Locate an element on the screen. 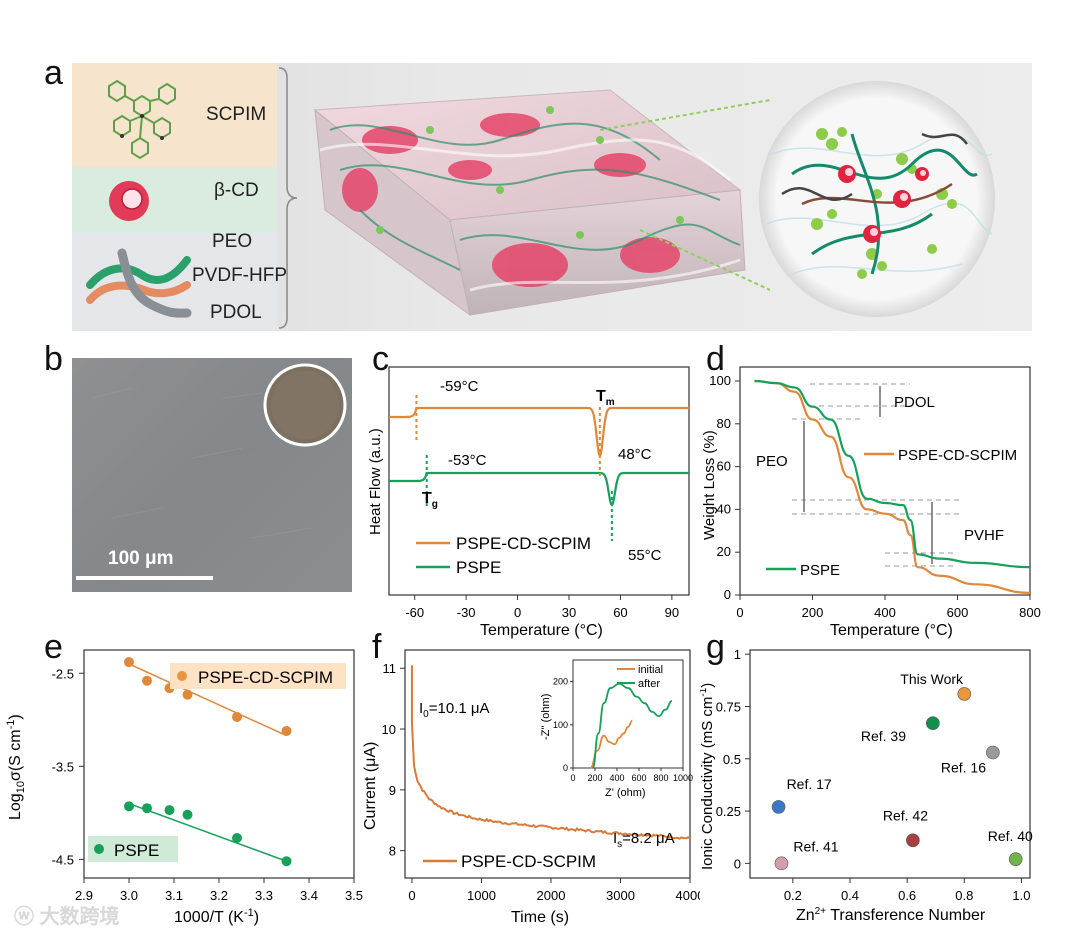  legend-e-orange-bg is located at coordinates (258, 676).